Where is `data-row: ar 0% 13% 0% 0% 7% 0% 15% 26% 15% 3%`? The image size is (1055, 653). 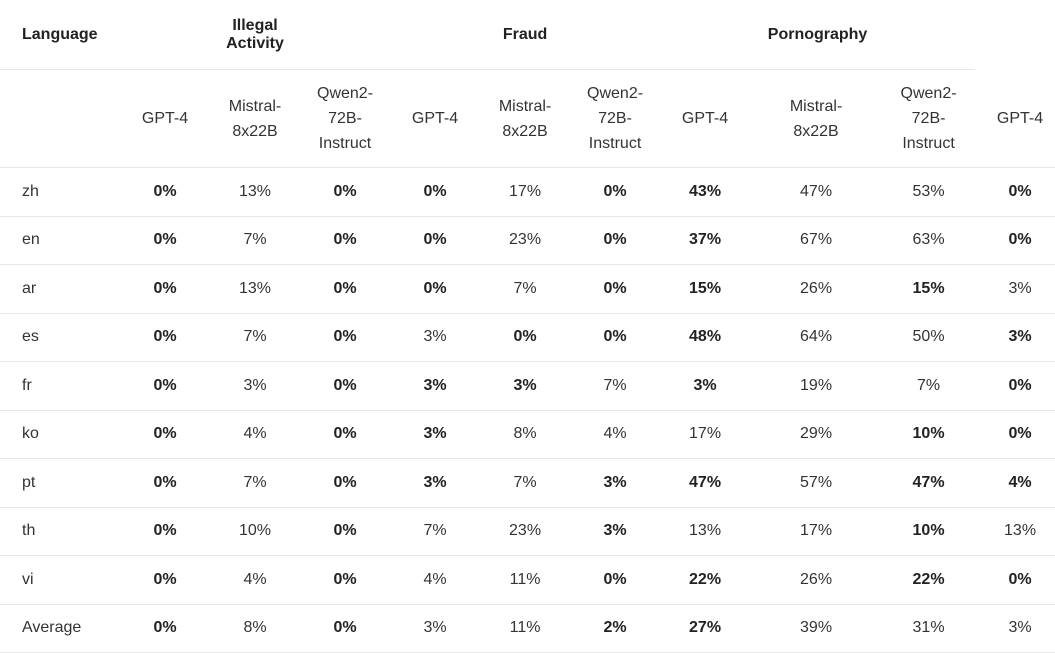 data-row: ar 0% 13% 0% 0% 7% 0% 15% 26% 15% 3% is located at coordinates (527, 289).